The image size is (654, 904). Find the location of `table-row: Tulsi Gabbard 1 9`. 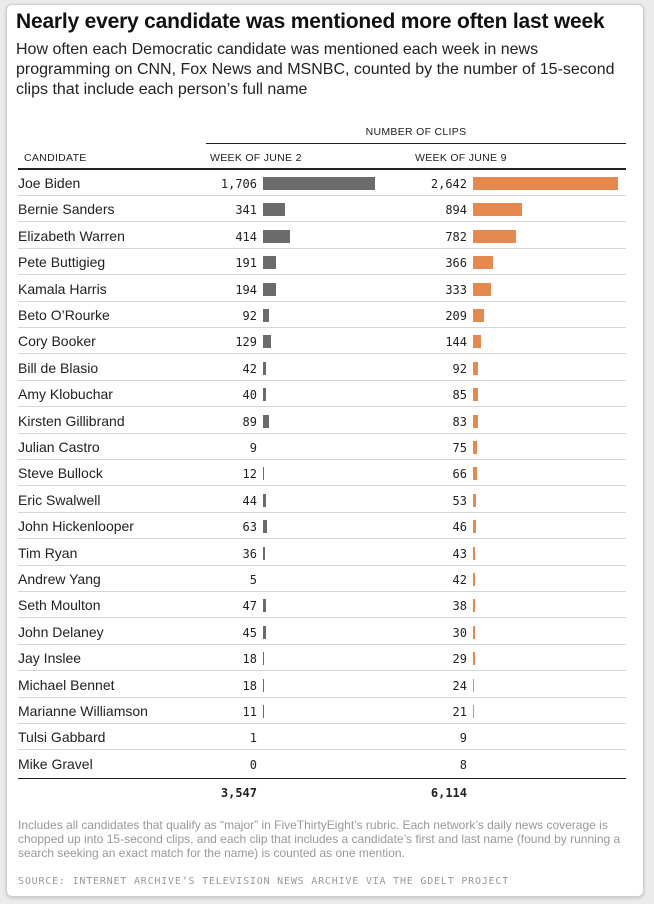

table-row: Tulsi Gabbard 1 9 is located at coordinates (322, 737).